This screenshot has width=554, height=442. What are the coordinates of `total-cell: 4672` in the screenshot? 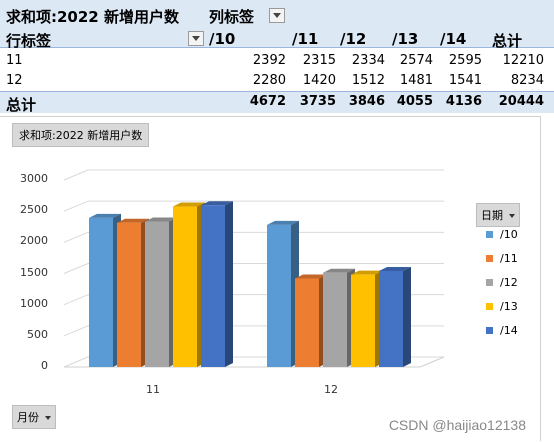 It's located at (267, 101).